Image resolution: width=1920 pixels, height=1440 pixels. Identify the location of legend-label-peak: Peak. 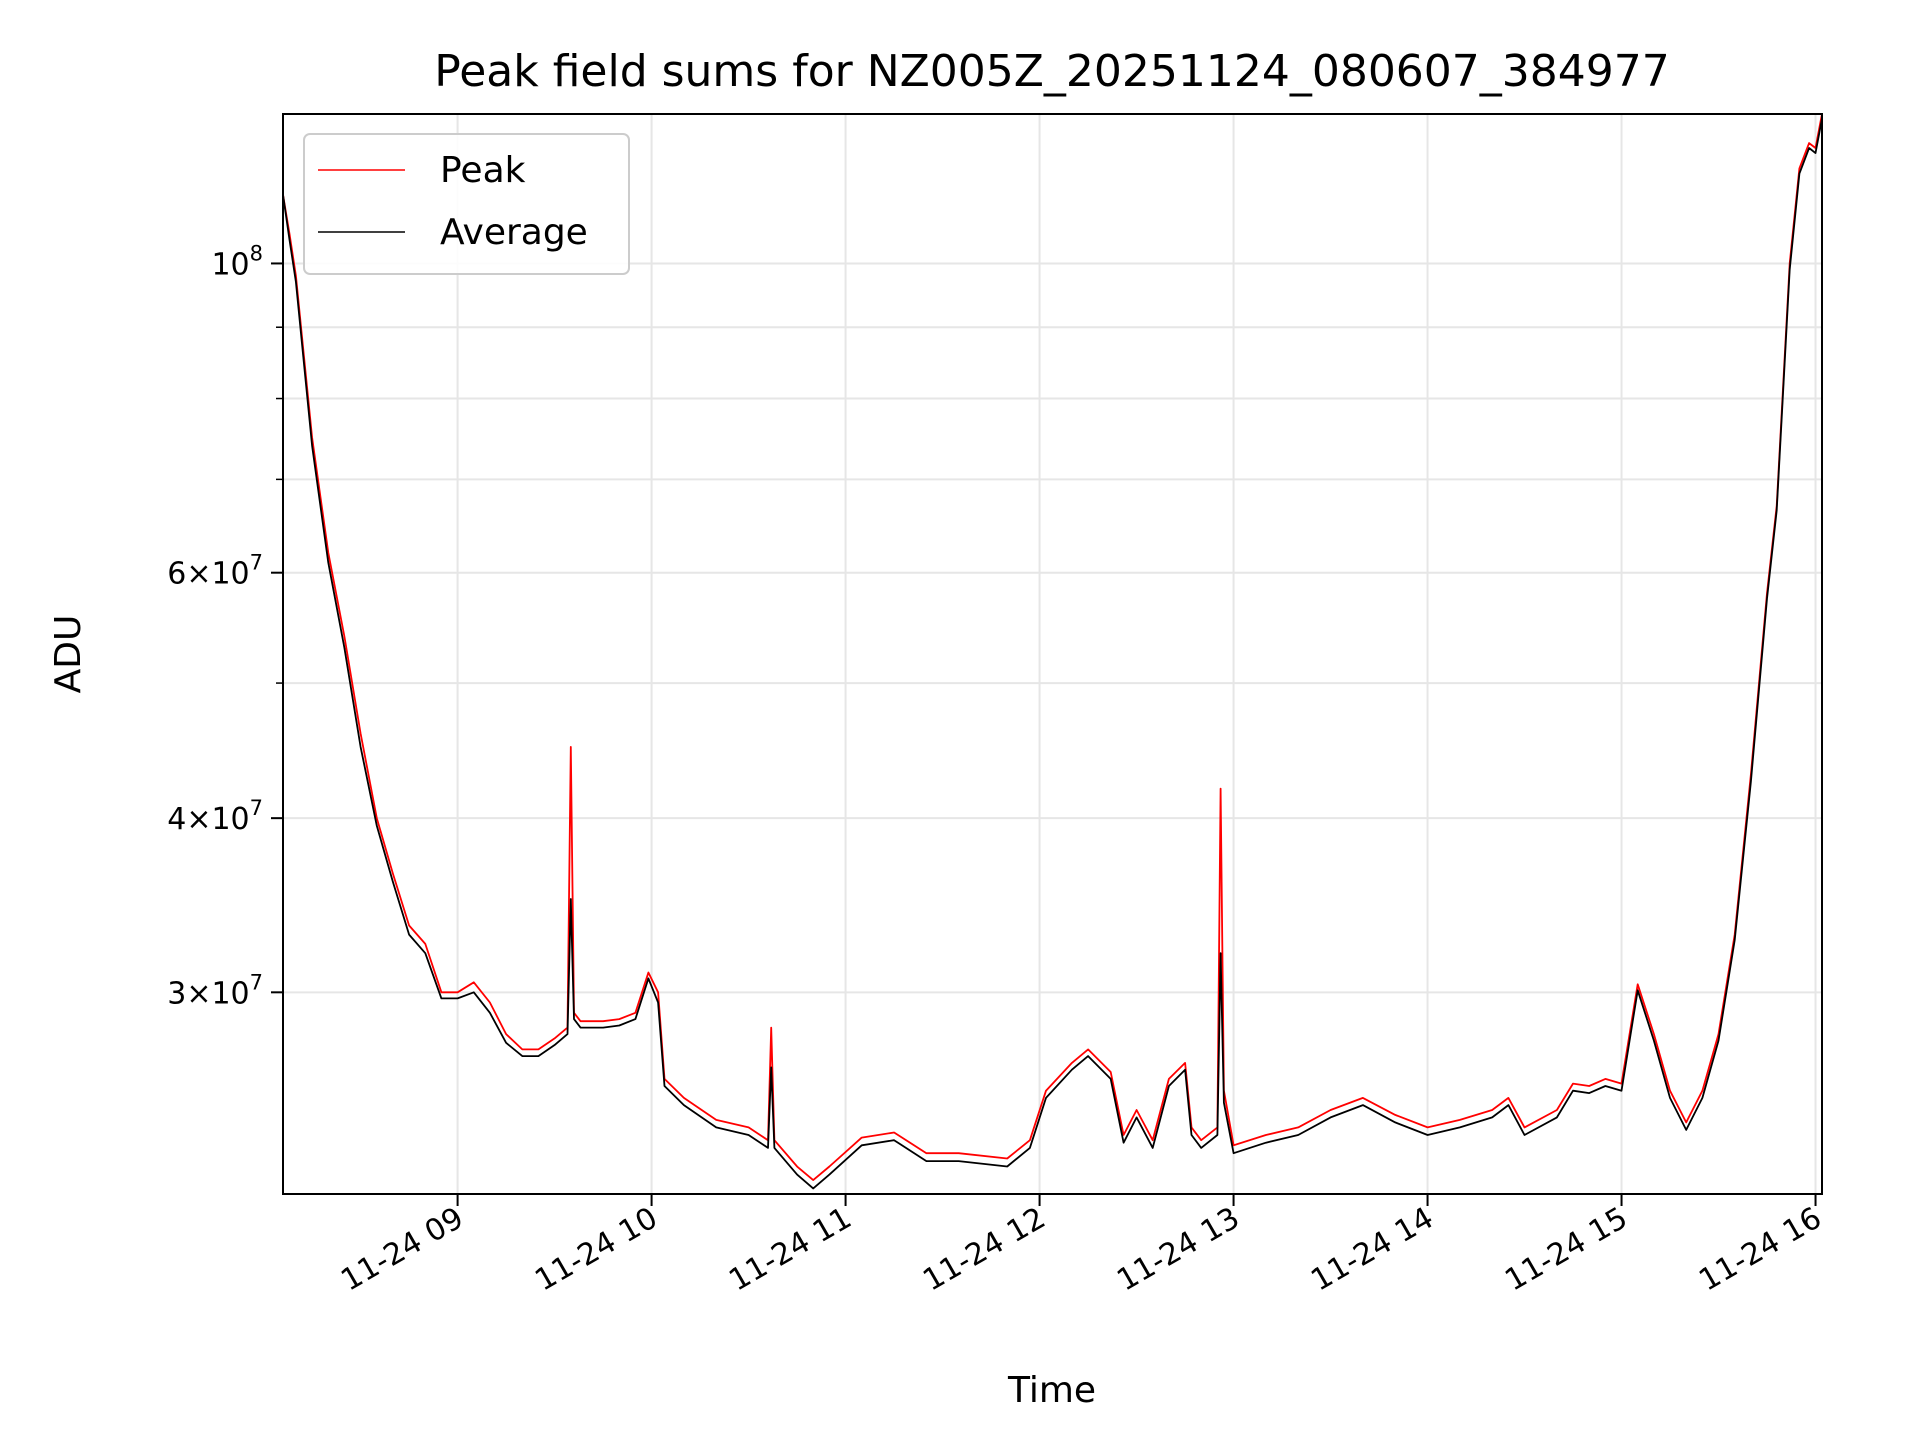
(483, 170).